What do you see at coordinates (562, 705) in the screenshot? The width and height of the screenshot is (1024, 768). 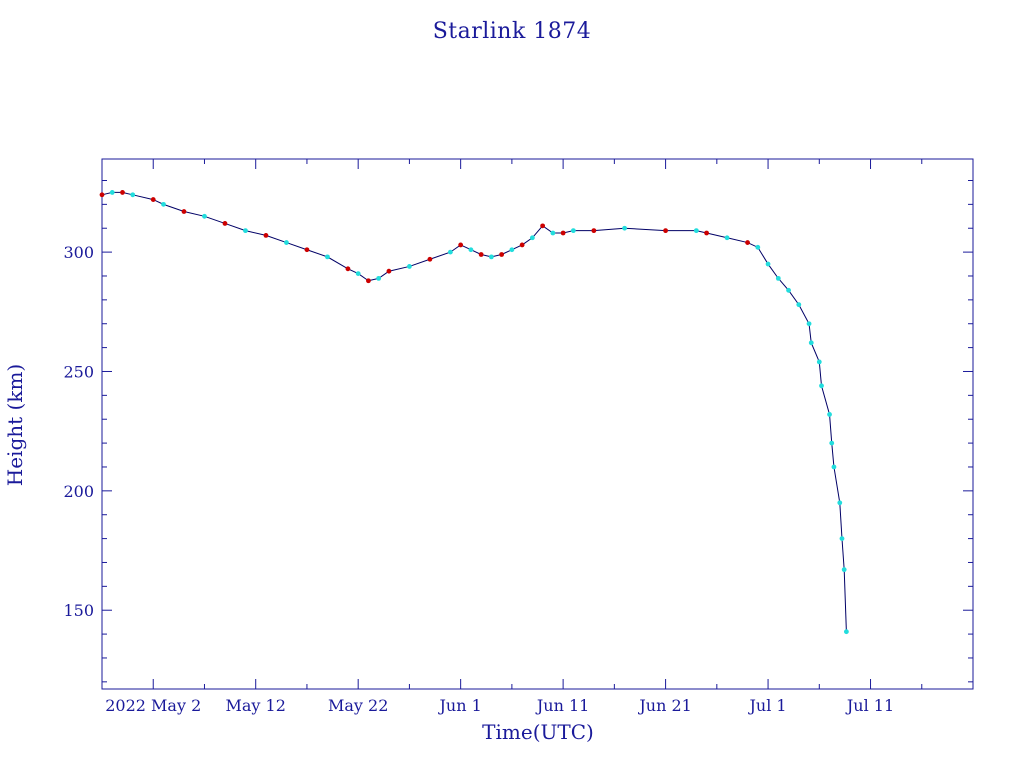 I see `x-tick-label: Jun 11` at bounding box center [562, 705].